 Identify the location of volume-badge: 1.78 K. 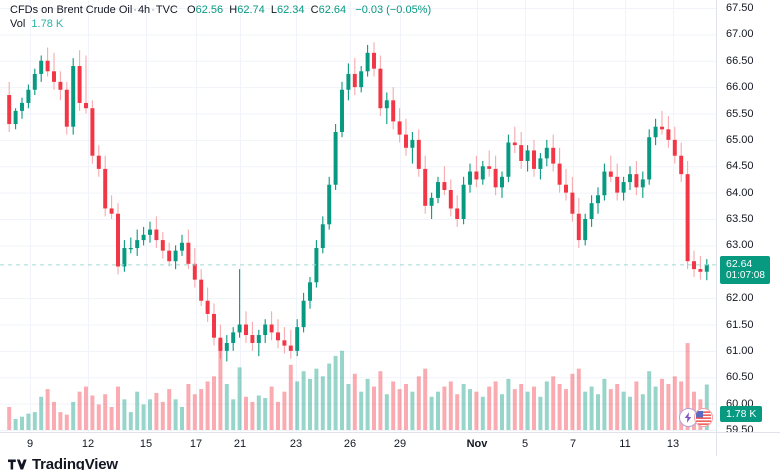
(741, 414).